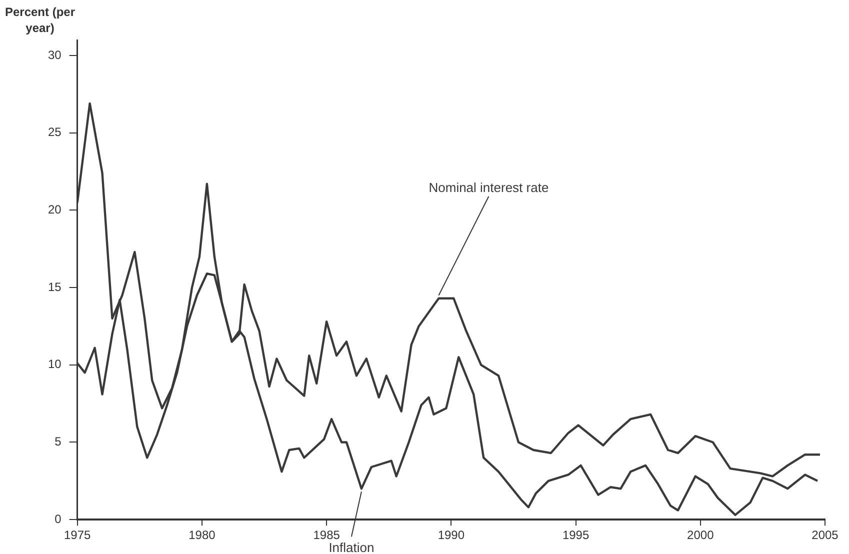  What do you see at coordinates (55, 132) in the screenshot?
I see `y-tick-label: 25` at bounding box center [55, 132].